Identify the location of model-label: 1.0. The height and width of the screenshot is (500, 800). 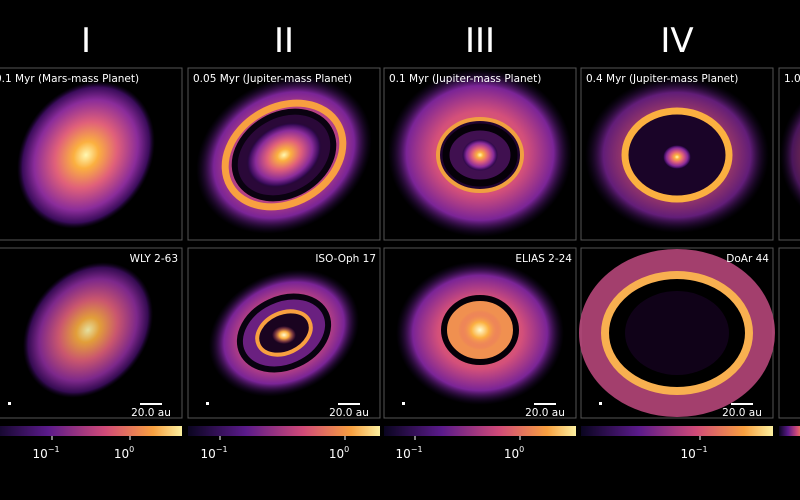
(792, 79).